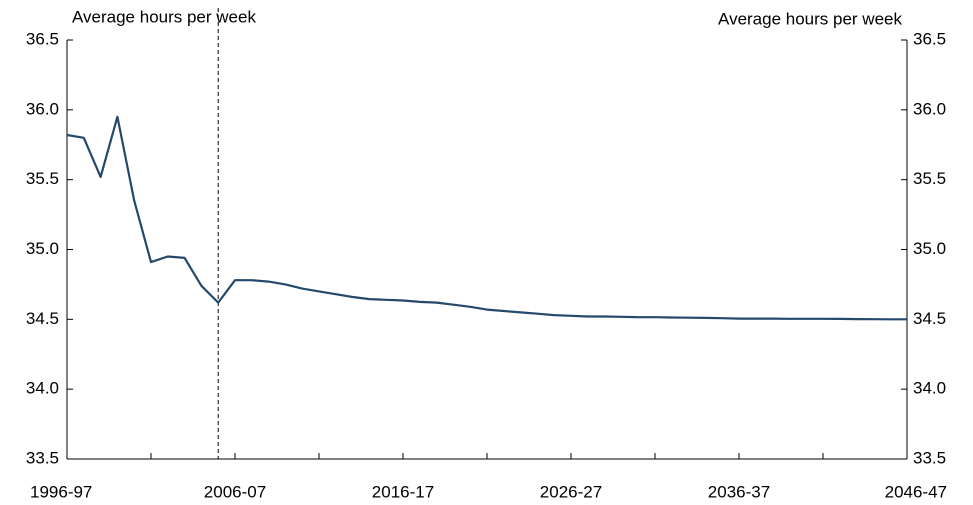 The image size is (973, 505). What do you see at coordinates (929, 178) in the screenshot?
I see `y2-tick-label: 35.5` at bounding box center [929, 178].